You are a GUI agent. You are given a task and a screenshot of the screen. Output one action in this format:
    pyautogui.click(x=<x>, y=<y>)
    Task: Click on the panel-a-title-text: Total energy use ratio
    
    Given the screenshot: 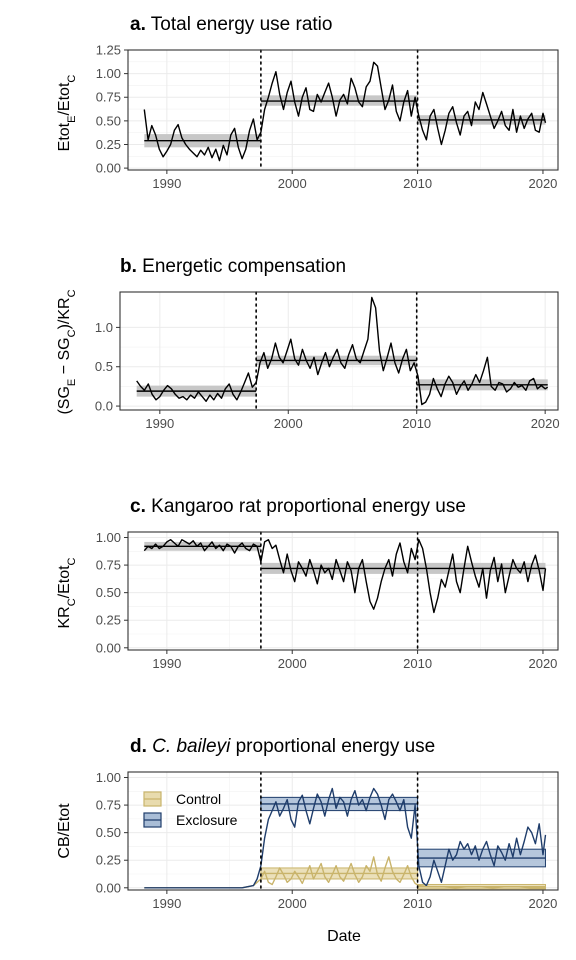 What is the action you would take?
    pyautogui.click(x=242, y=24)
    